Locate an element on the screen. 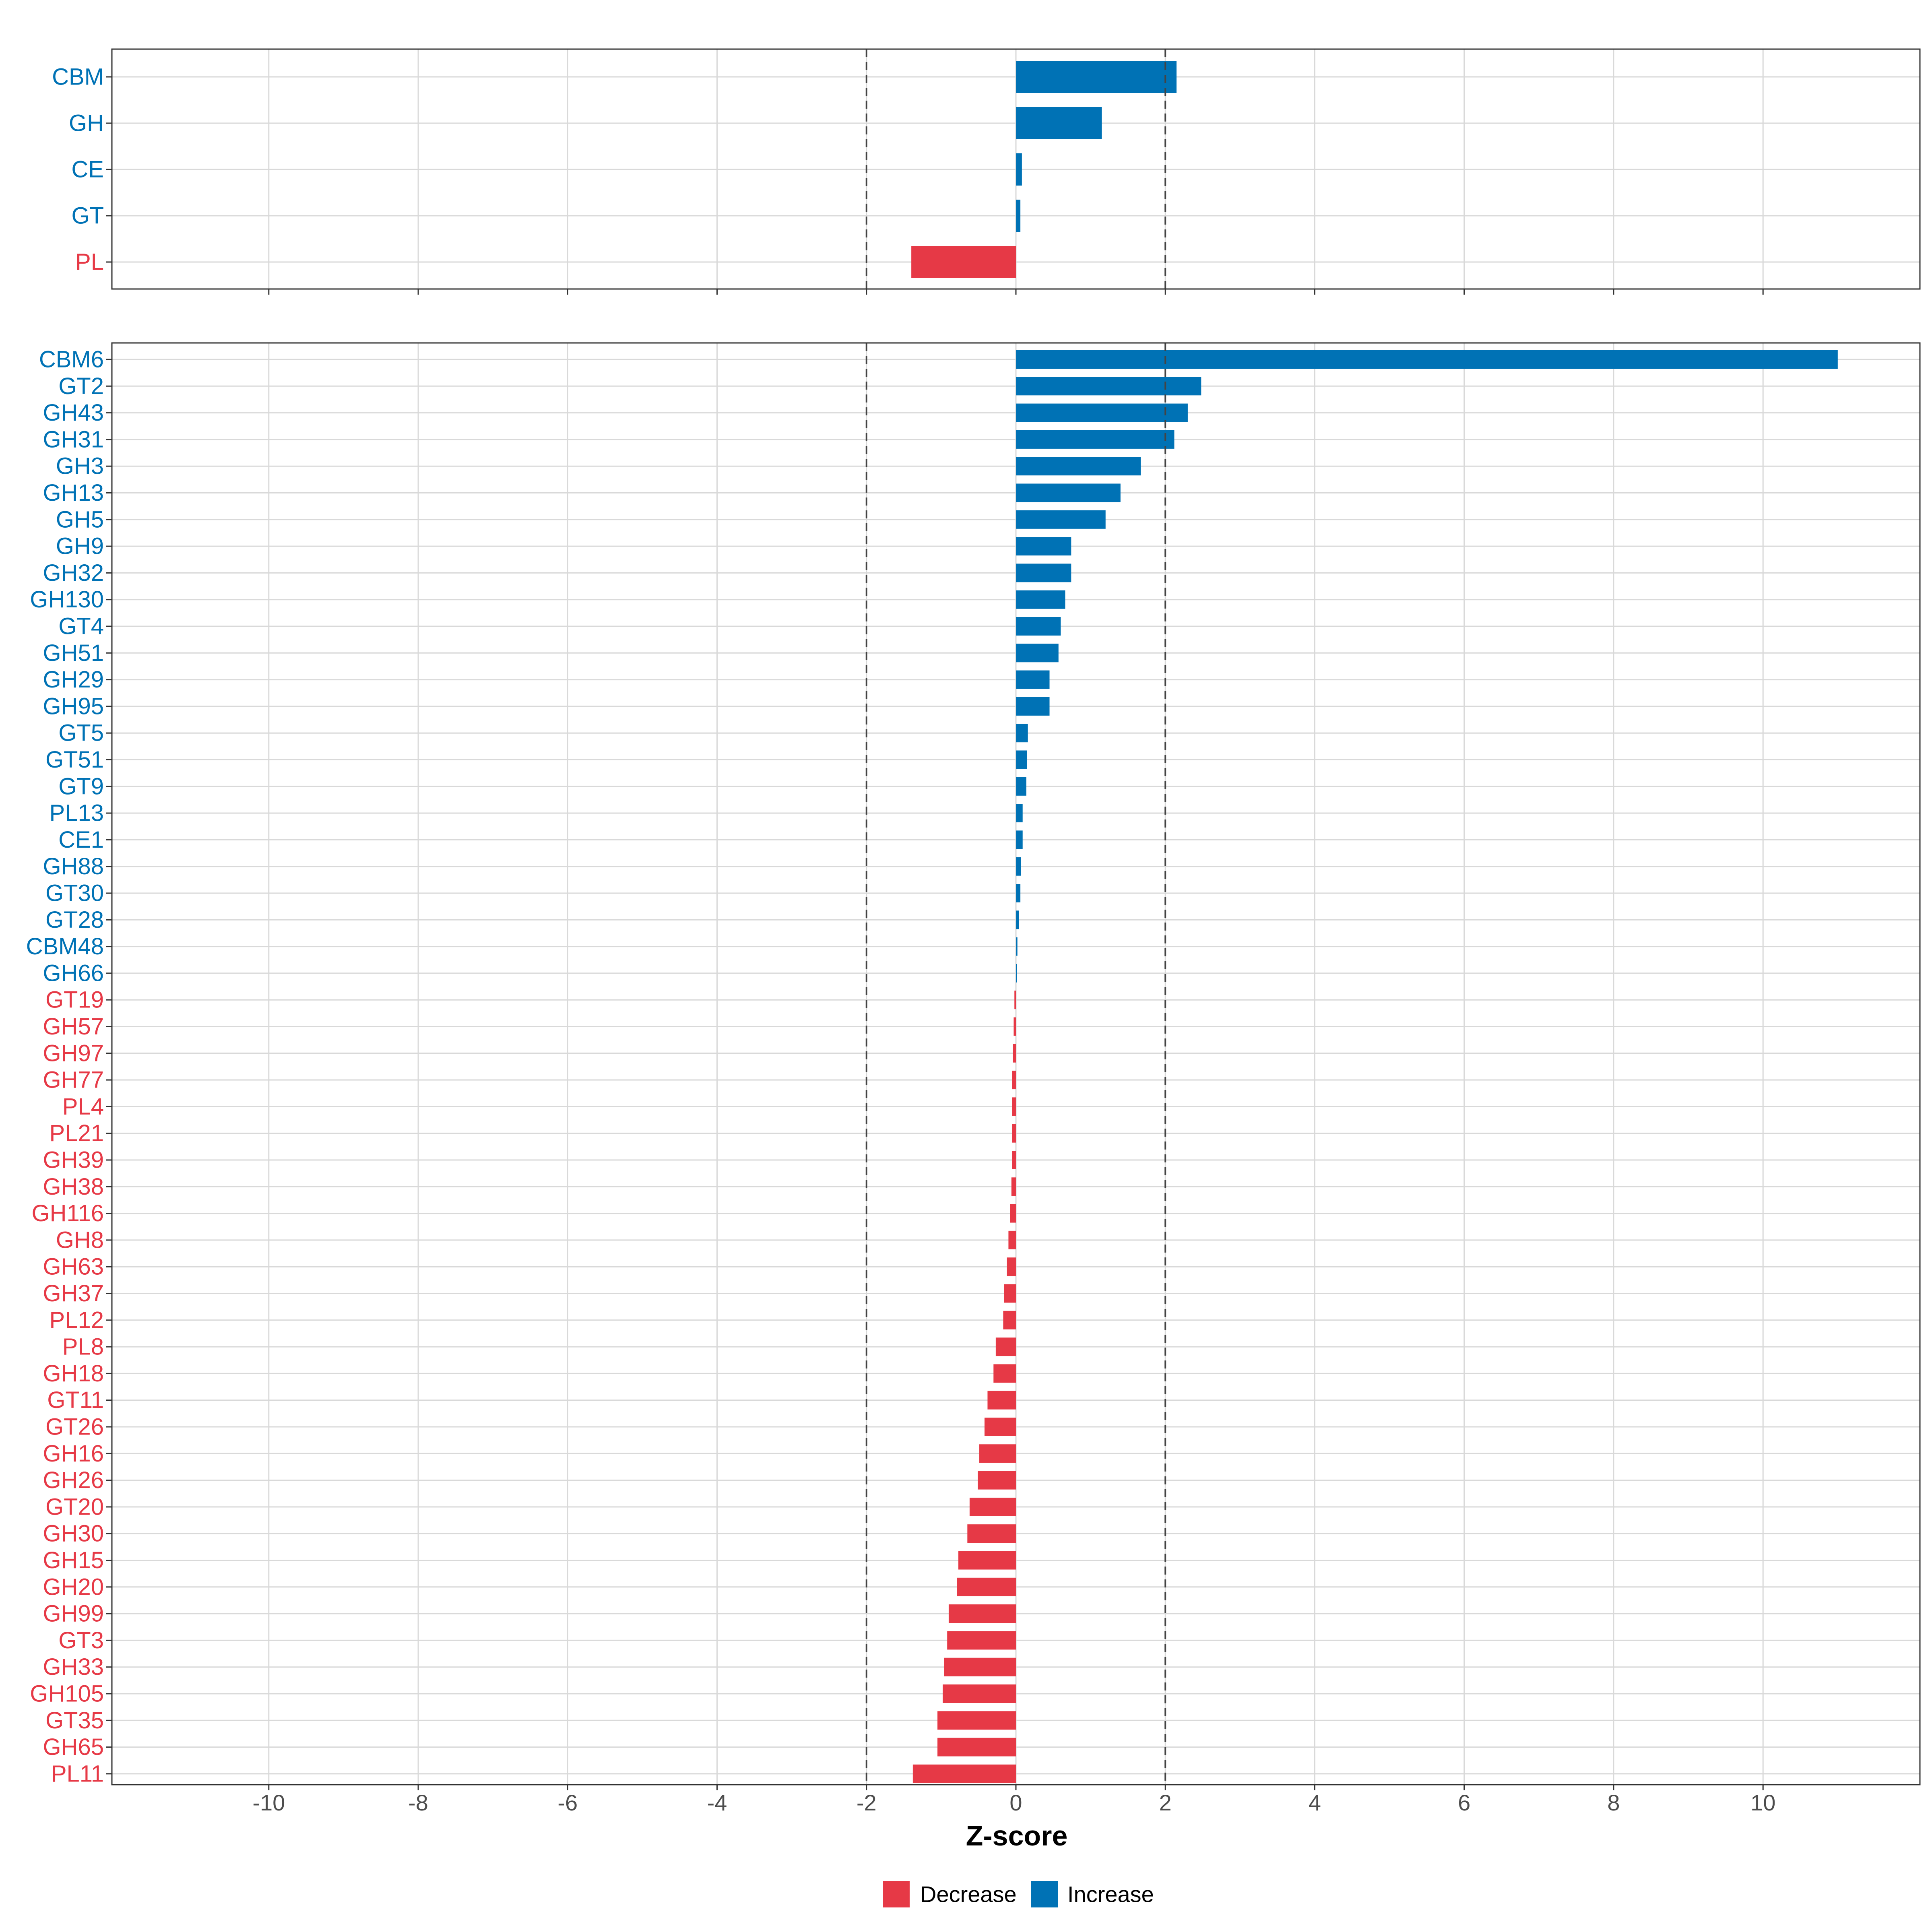 Image resolution: width=1932 pixels, height=1932 pixels. y-label-gt20: GT20 is located at coordinates (74, 1507).